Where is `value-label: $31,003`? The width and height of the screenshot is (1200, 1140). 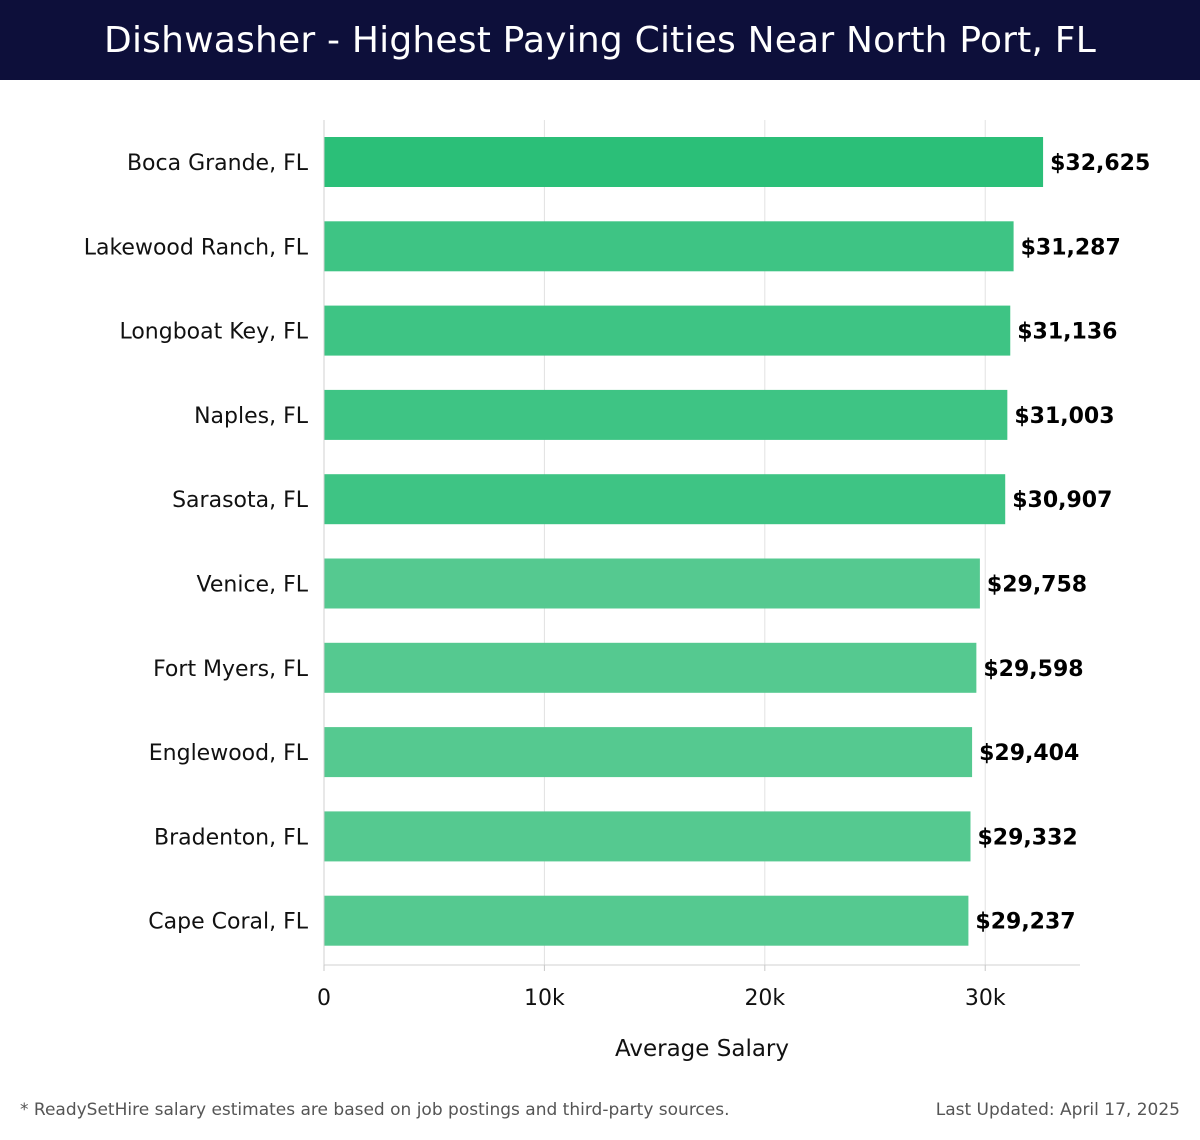 value-label: $31,003 is located at coordinates (1064, 416).